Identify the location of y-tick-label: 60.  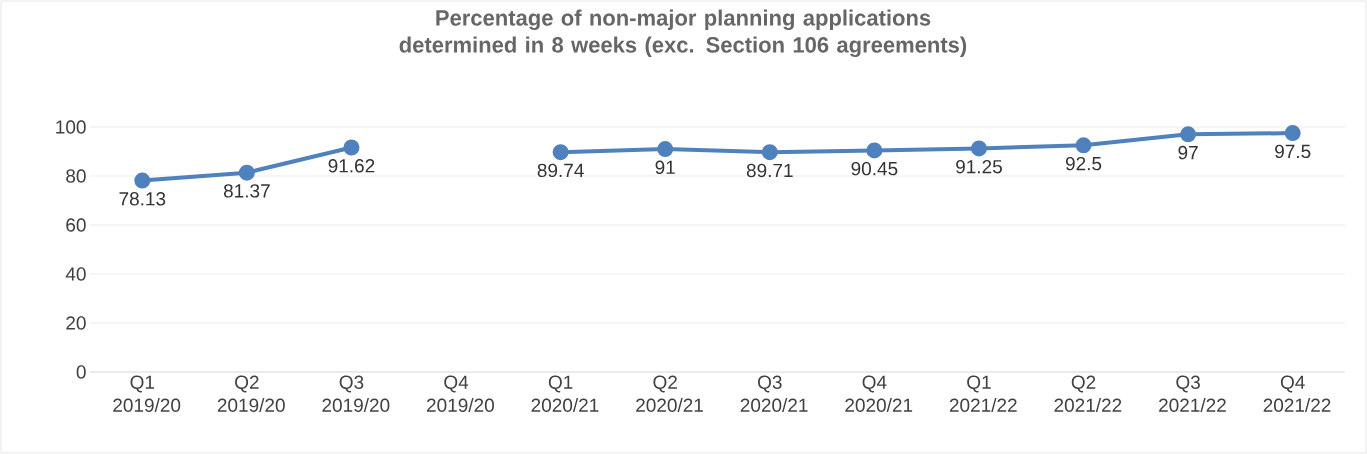
(76, 225).